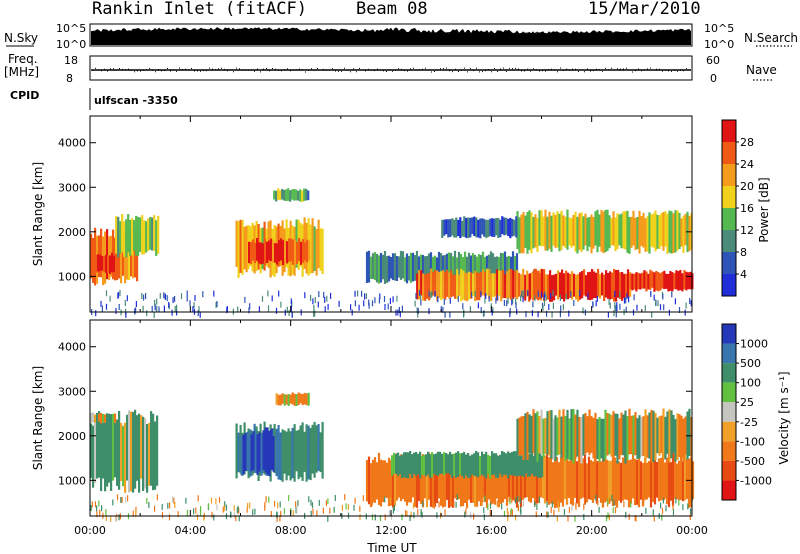 This screenshot has height=554, width=800. What do you see at coordinates (764, 209) in the screenshot?
I see `power-colorbar-label: Power [dB]` at bounding box center [764, 209].